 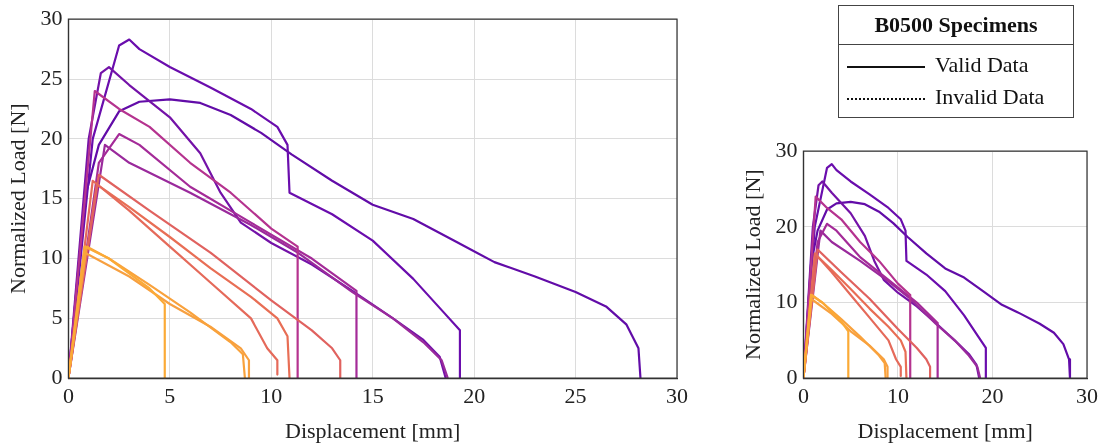 I want to click on y-tick-label: 5, so click(x=57, y=317).